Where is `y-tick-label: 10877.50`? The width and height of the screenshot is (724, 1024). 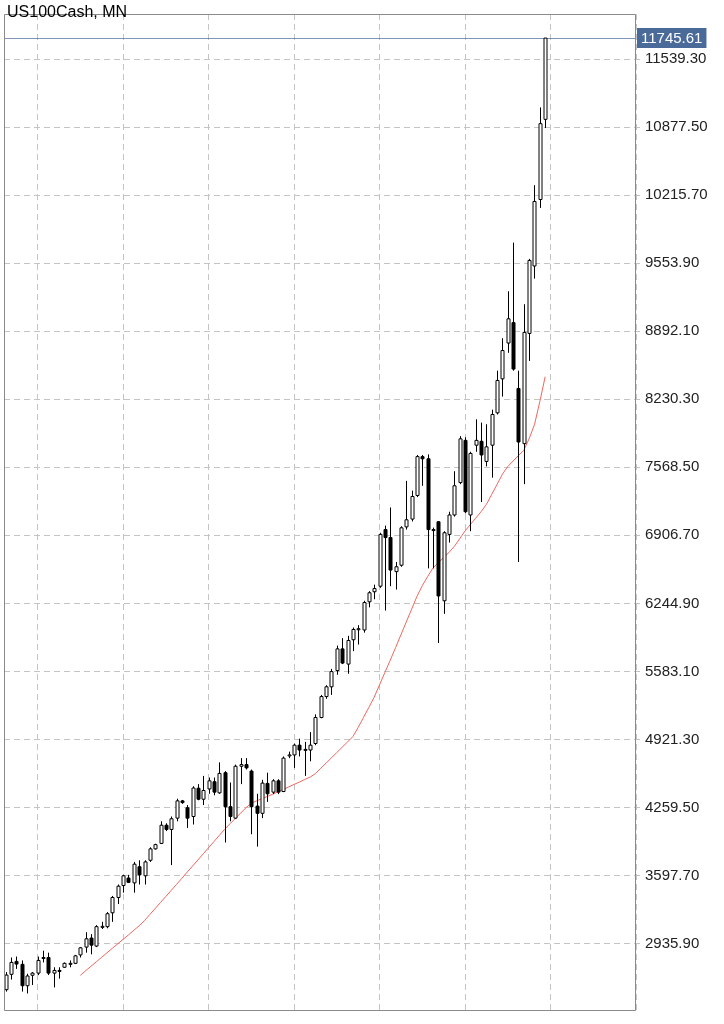
y-tick-label: 10877.50 is located at coordinates (676, 126).